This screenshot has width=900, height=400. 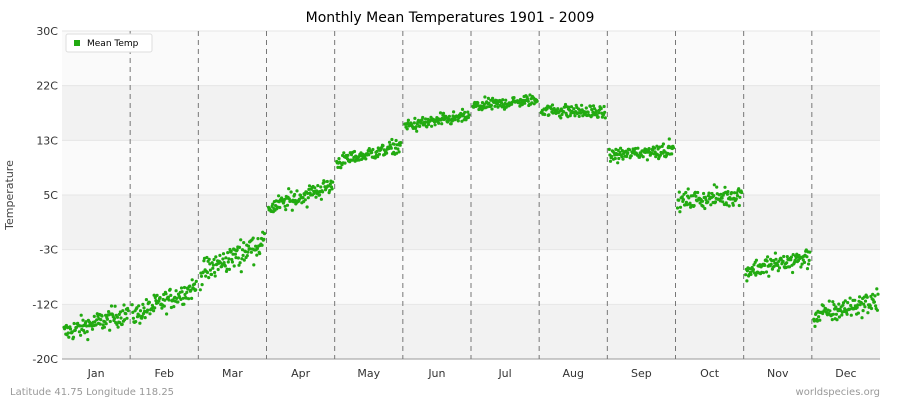 What do you see at coordinates (232, 373) in the screenshot?
I see `x-tick-label: Mar` at bounding box center [232, 373].